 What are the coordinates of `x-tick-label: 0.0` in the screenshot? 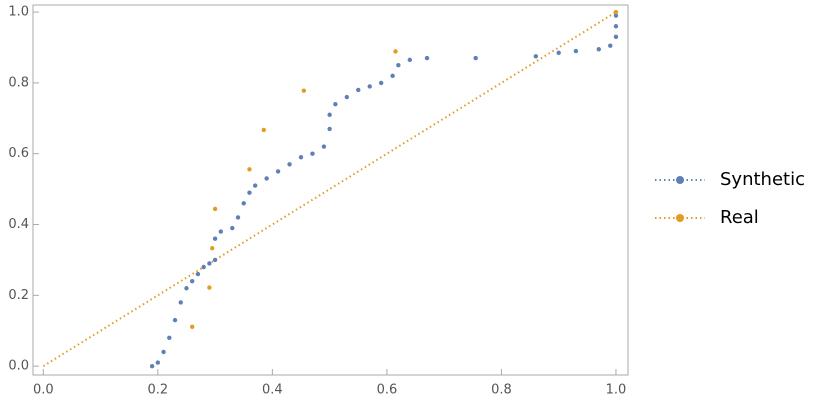 It's located at (43, 390).